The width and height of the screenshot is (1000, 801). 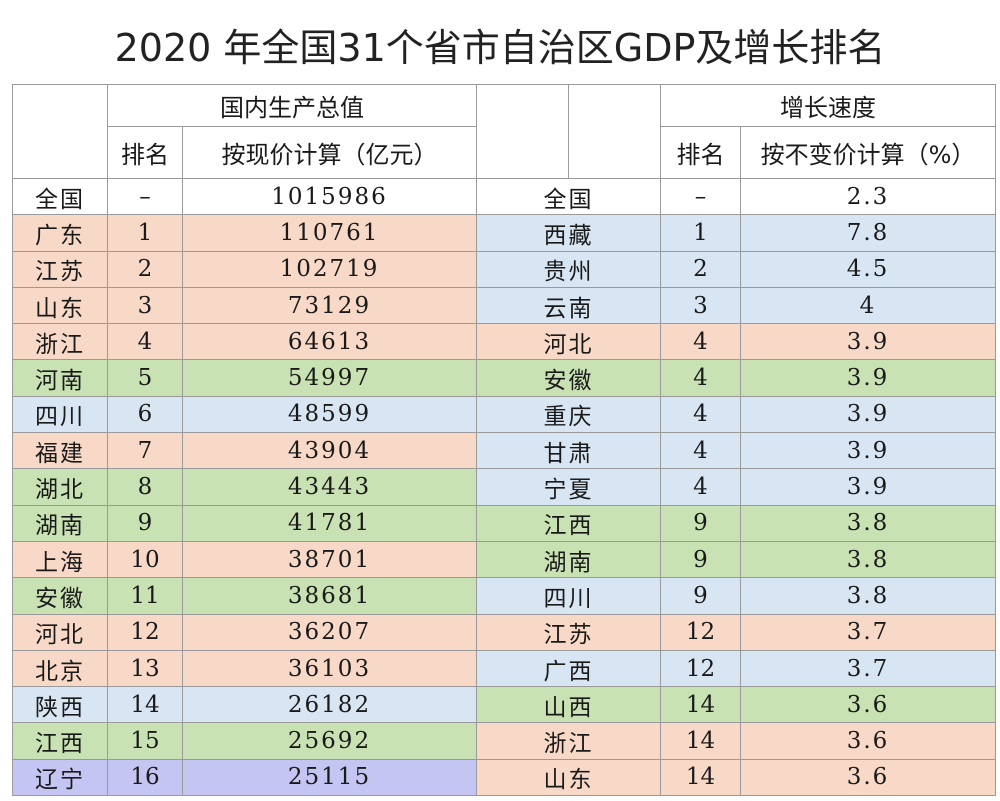 What do you see at coordinates (145, 777) in the screenshot?
I see `gdp-rank-cell: 16` at bounding box center [145, 777].